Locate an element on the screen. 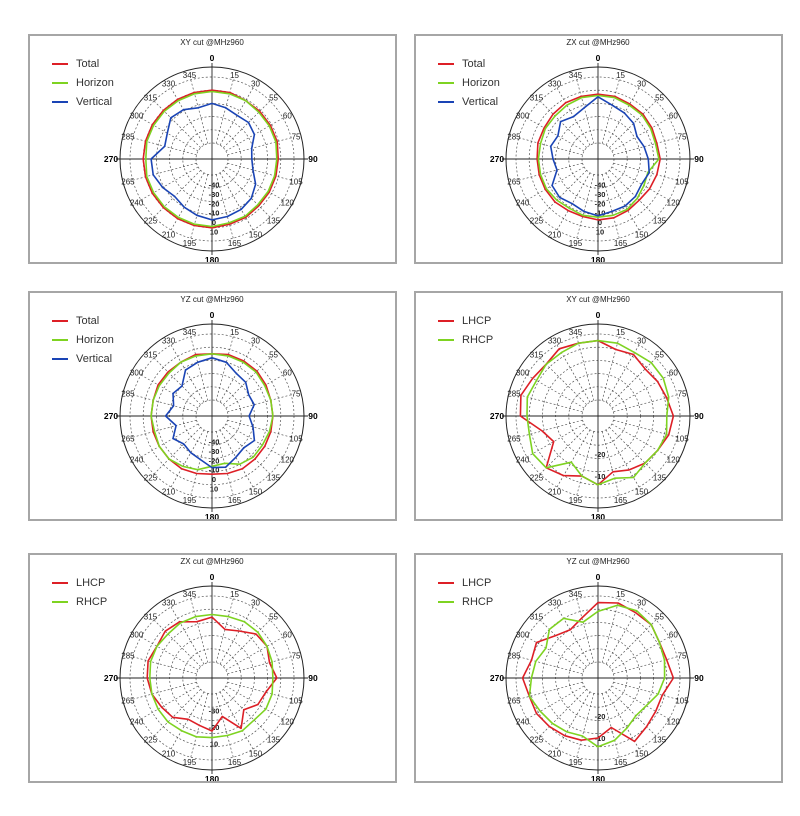 The height and width of the screenshot is (816, 800). legend-item-total: Total is located at coordinates (469, 63).